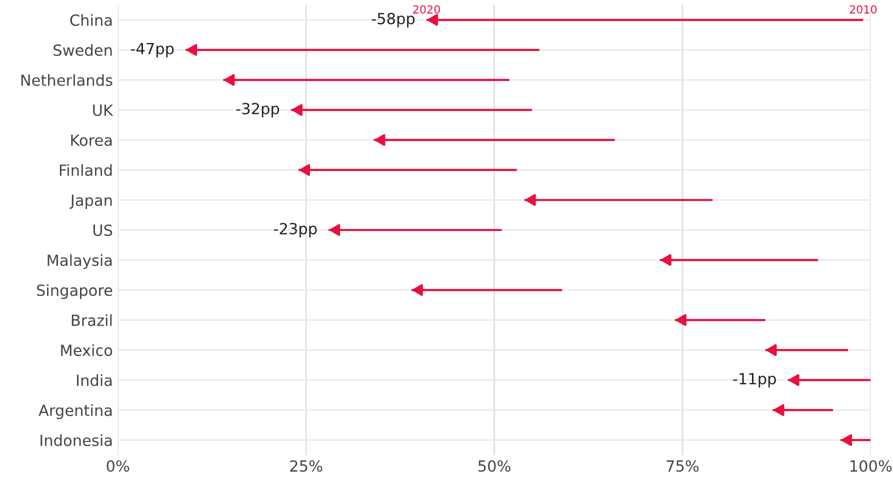 Image resolution: width=893 pixels, height=492 pixels. I want to click on y-tick-label: Argentina, so click(75, 412).